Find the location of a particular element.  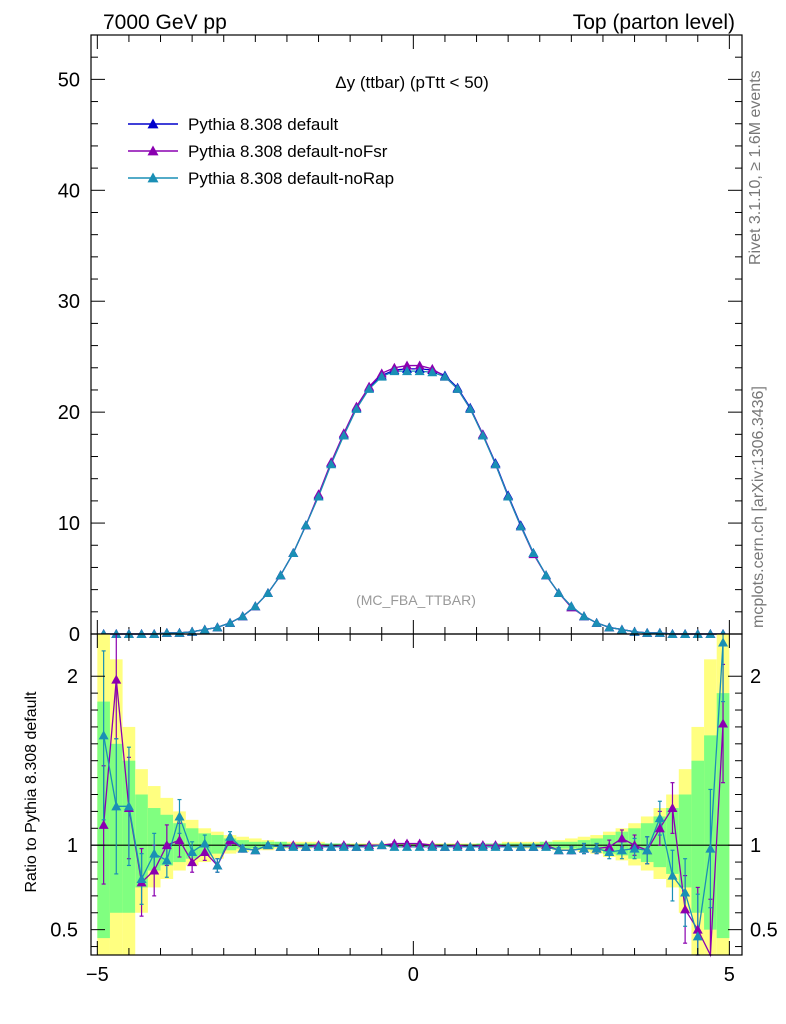

legend-label: Pythia 8.308 default-noFsr is located at coordinates (288, 151).